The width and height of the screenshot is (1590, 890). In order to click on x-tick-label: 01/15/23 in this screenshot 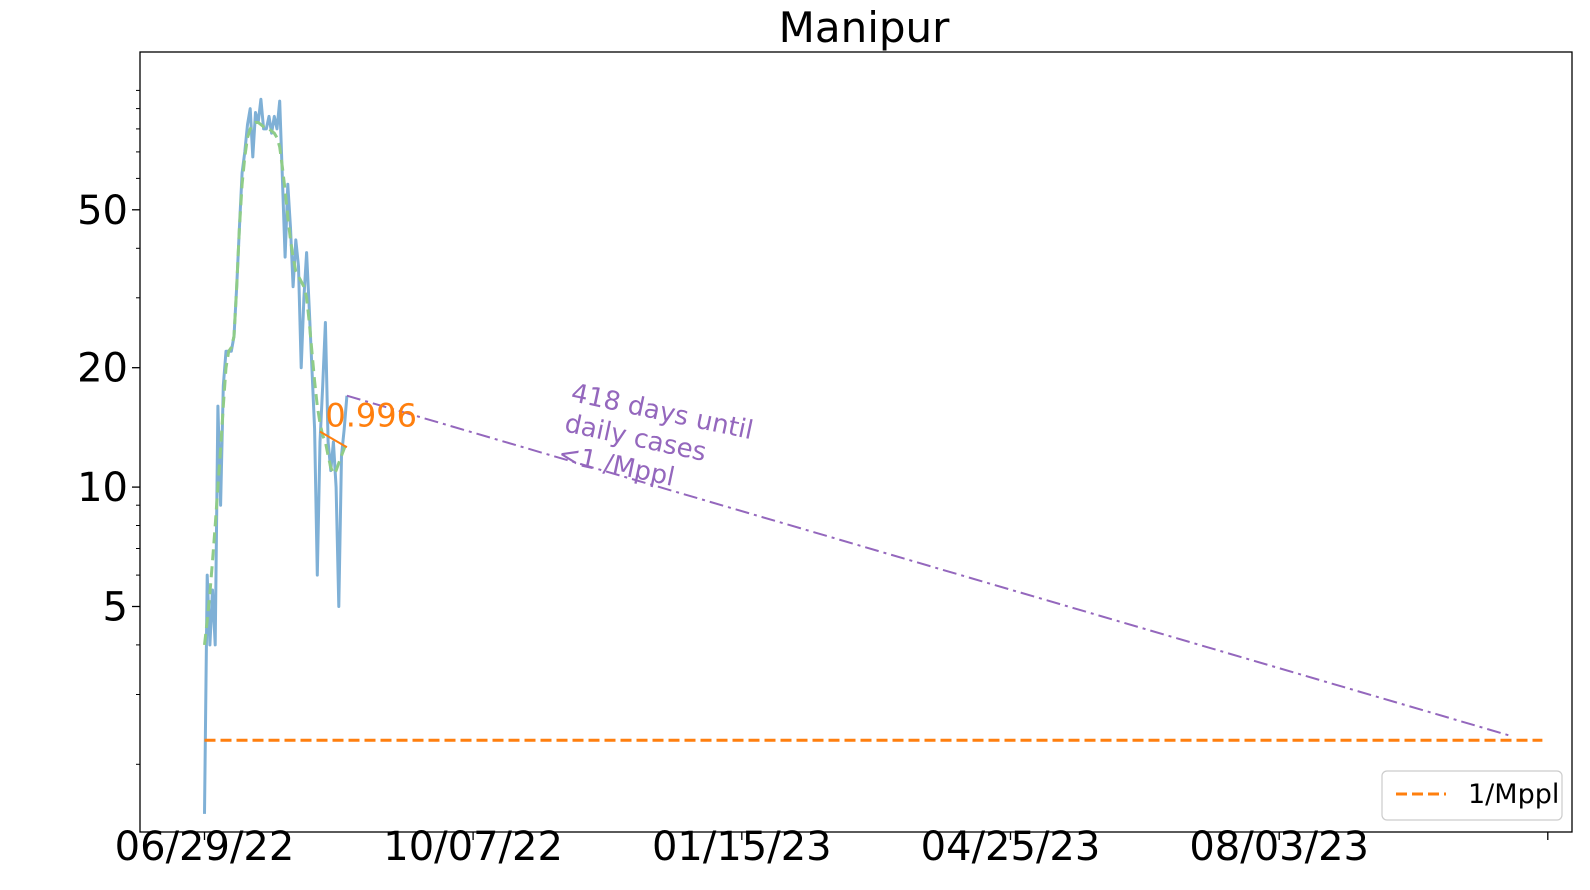, I will do `click(742, 847)`.